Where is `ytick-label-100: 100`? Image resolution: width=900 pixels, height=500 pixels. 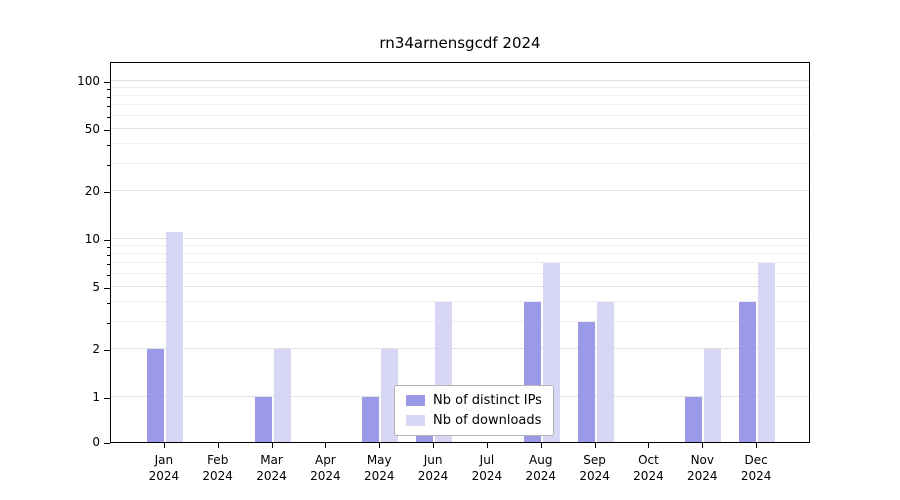
ytick-label-100: 100 is located at coordinates (88, 81).